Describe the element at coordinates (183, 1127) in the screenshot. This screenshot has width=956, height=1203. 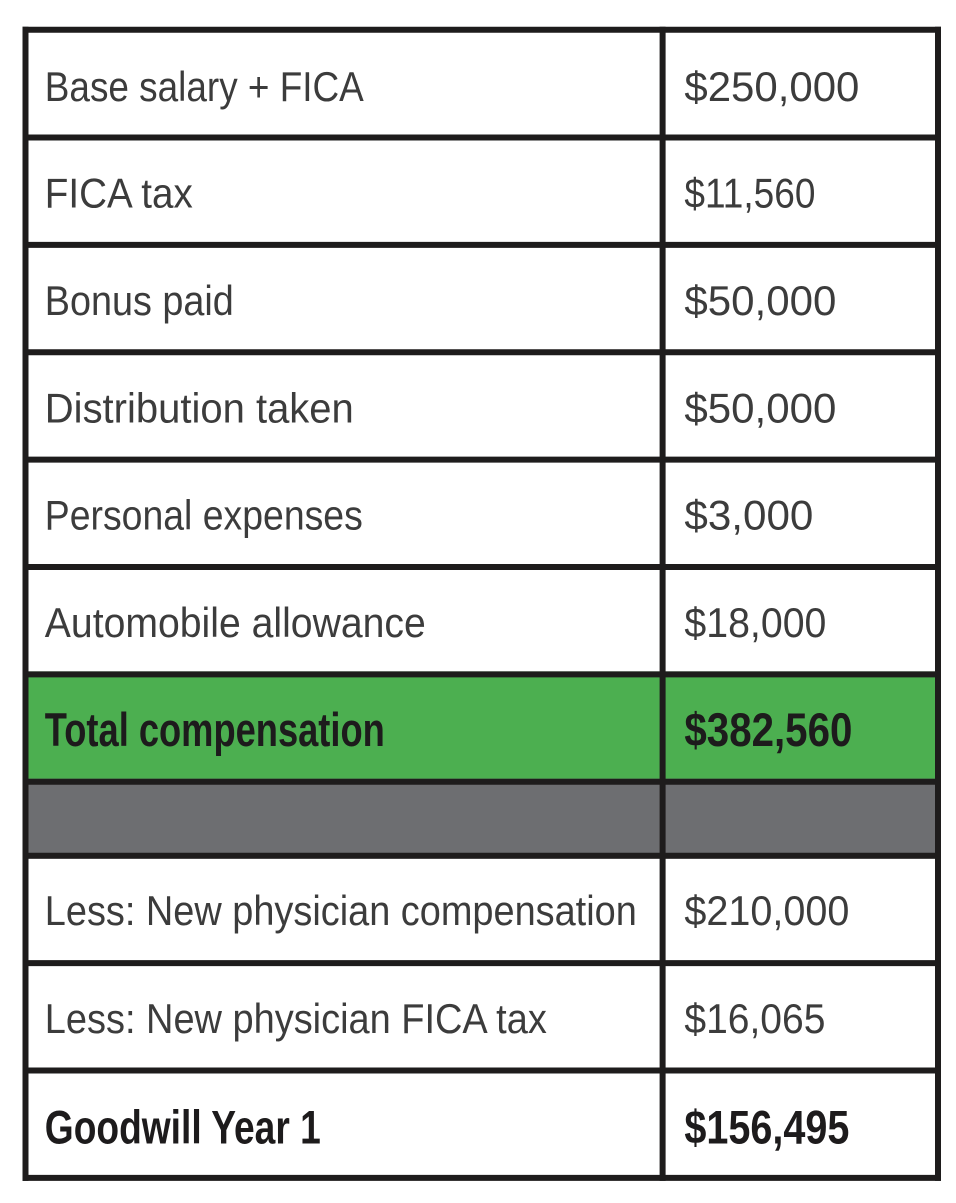
I see `svg-text: Goodwill Year 1` at that location.